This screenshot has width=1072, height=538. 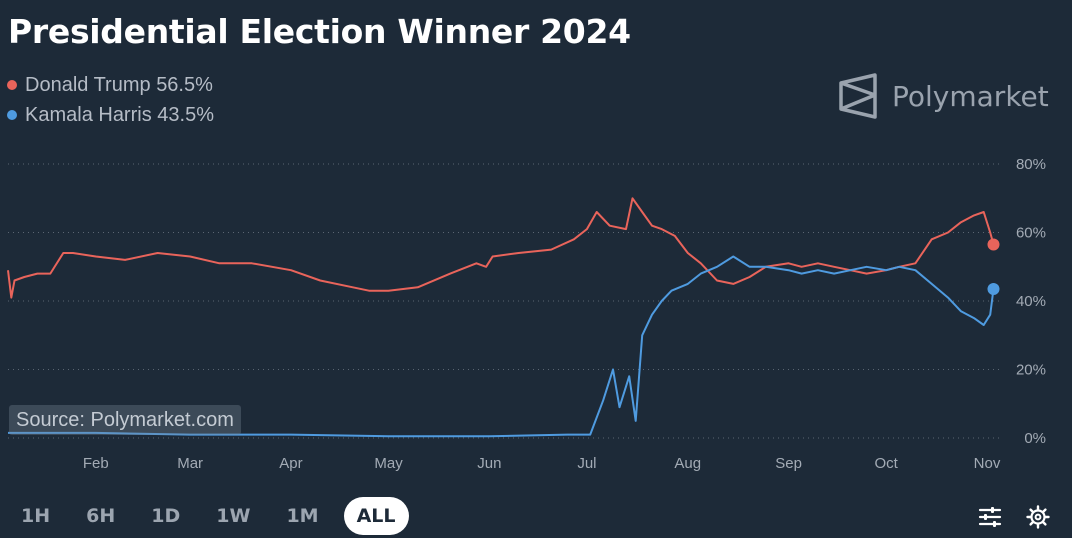 What do you see at coordinates (886, 463) in the screenshot?
I see `x-tick-label: Oct` at bounding box center [886, 463].